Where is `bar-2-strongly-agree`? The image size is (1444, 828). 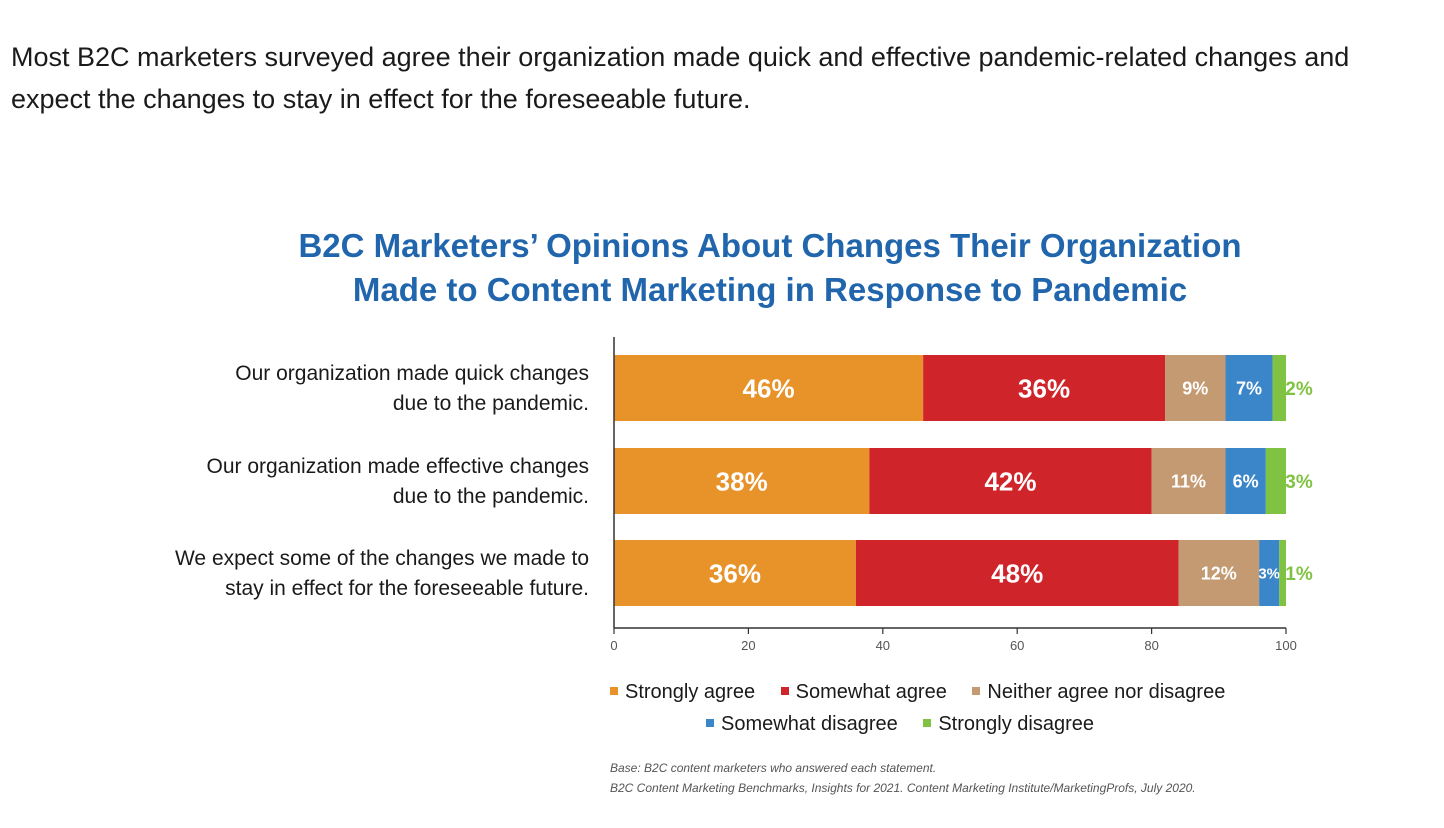
bar-2-strongly-agree is located at coordinates (742, 481).